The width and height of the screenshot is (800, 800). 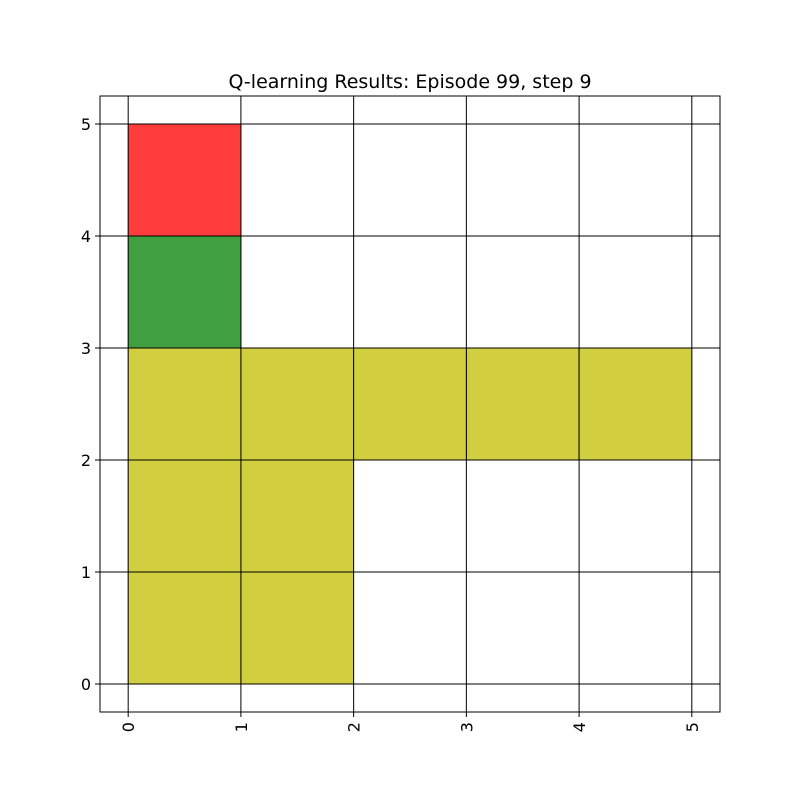 I want to click on y-tick-label: 3, so click(x=86, y=348).